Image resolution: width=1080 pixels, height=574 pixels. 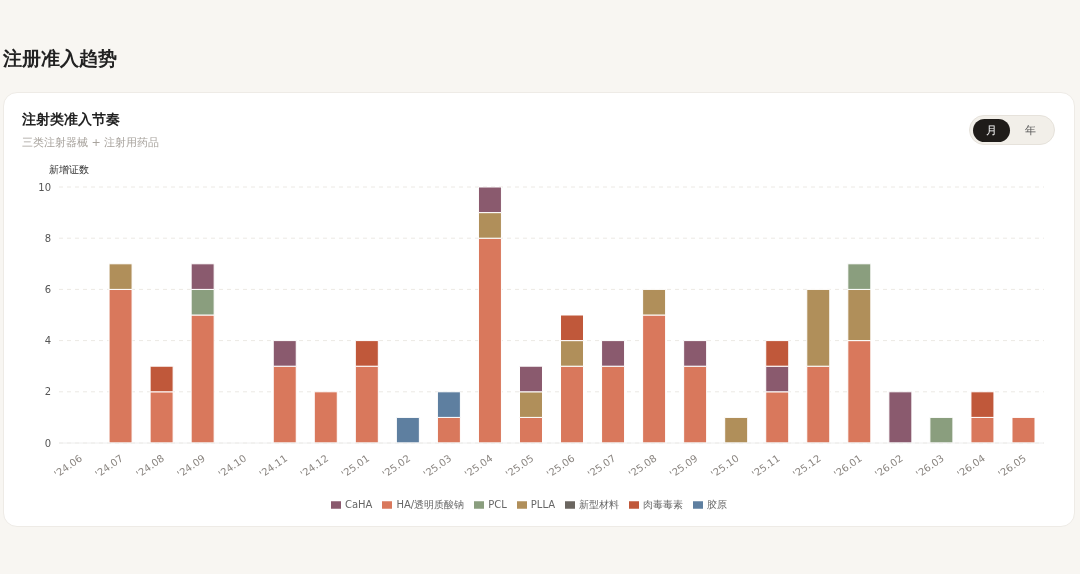 What do you see at coordinates (358, 504) in the screenshot?
I see `legend-label: CaHA` at bounding box center [358, 504].